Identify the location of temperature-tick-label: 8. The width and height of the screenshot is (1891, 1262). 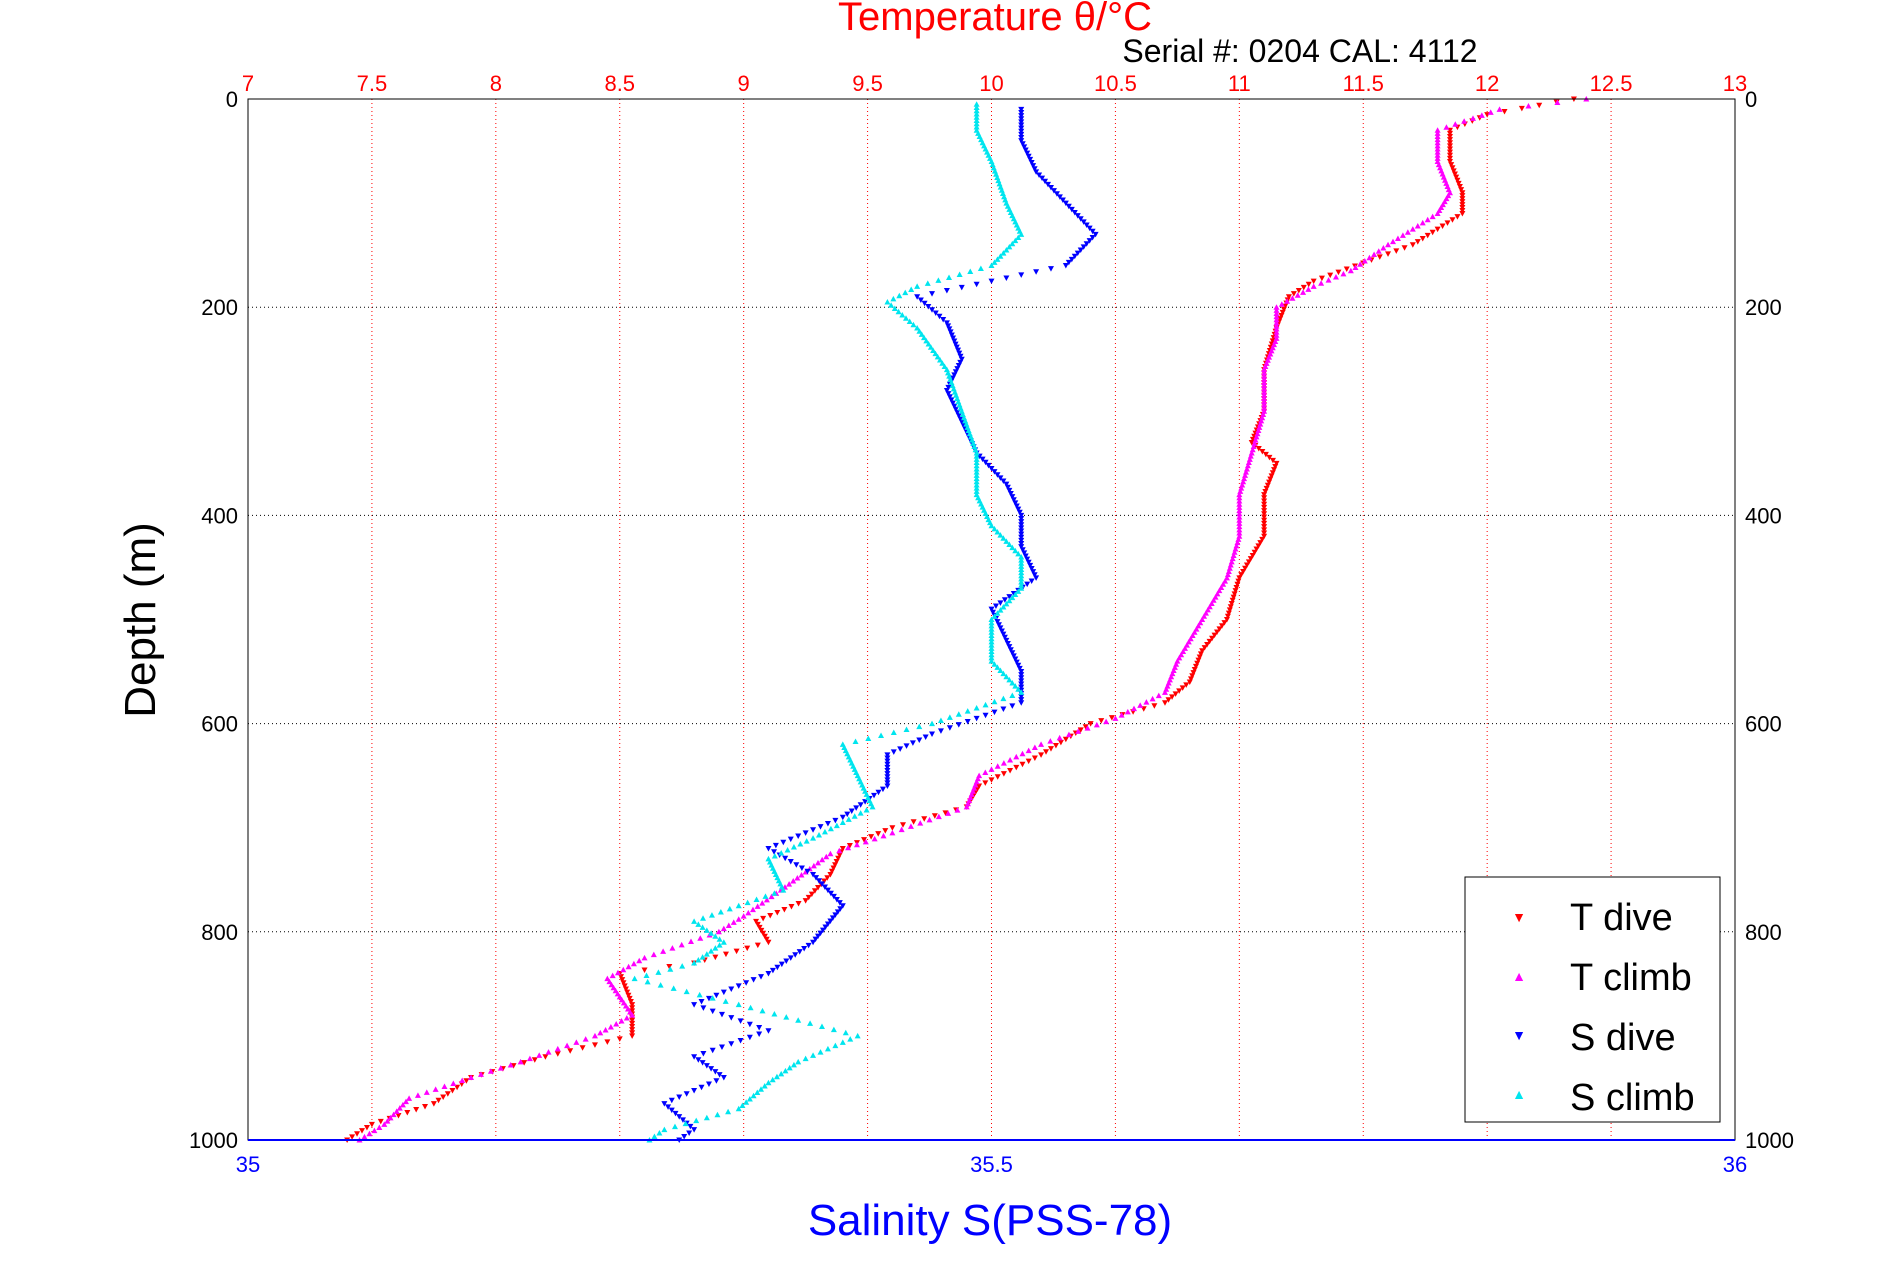
(496, 83).